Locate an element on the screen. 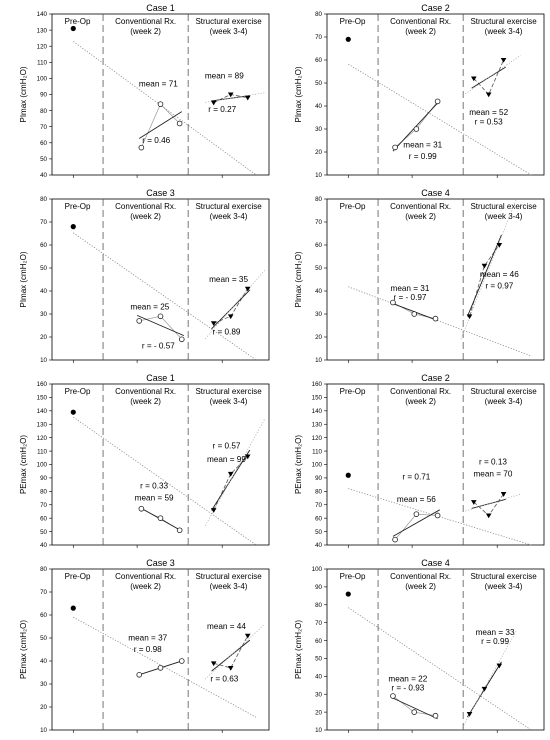 The height and width of the screenshot is (740, 550). y-tick-label: 140 is located at coordinates (42, 14).